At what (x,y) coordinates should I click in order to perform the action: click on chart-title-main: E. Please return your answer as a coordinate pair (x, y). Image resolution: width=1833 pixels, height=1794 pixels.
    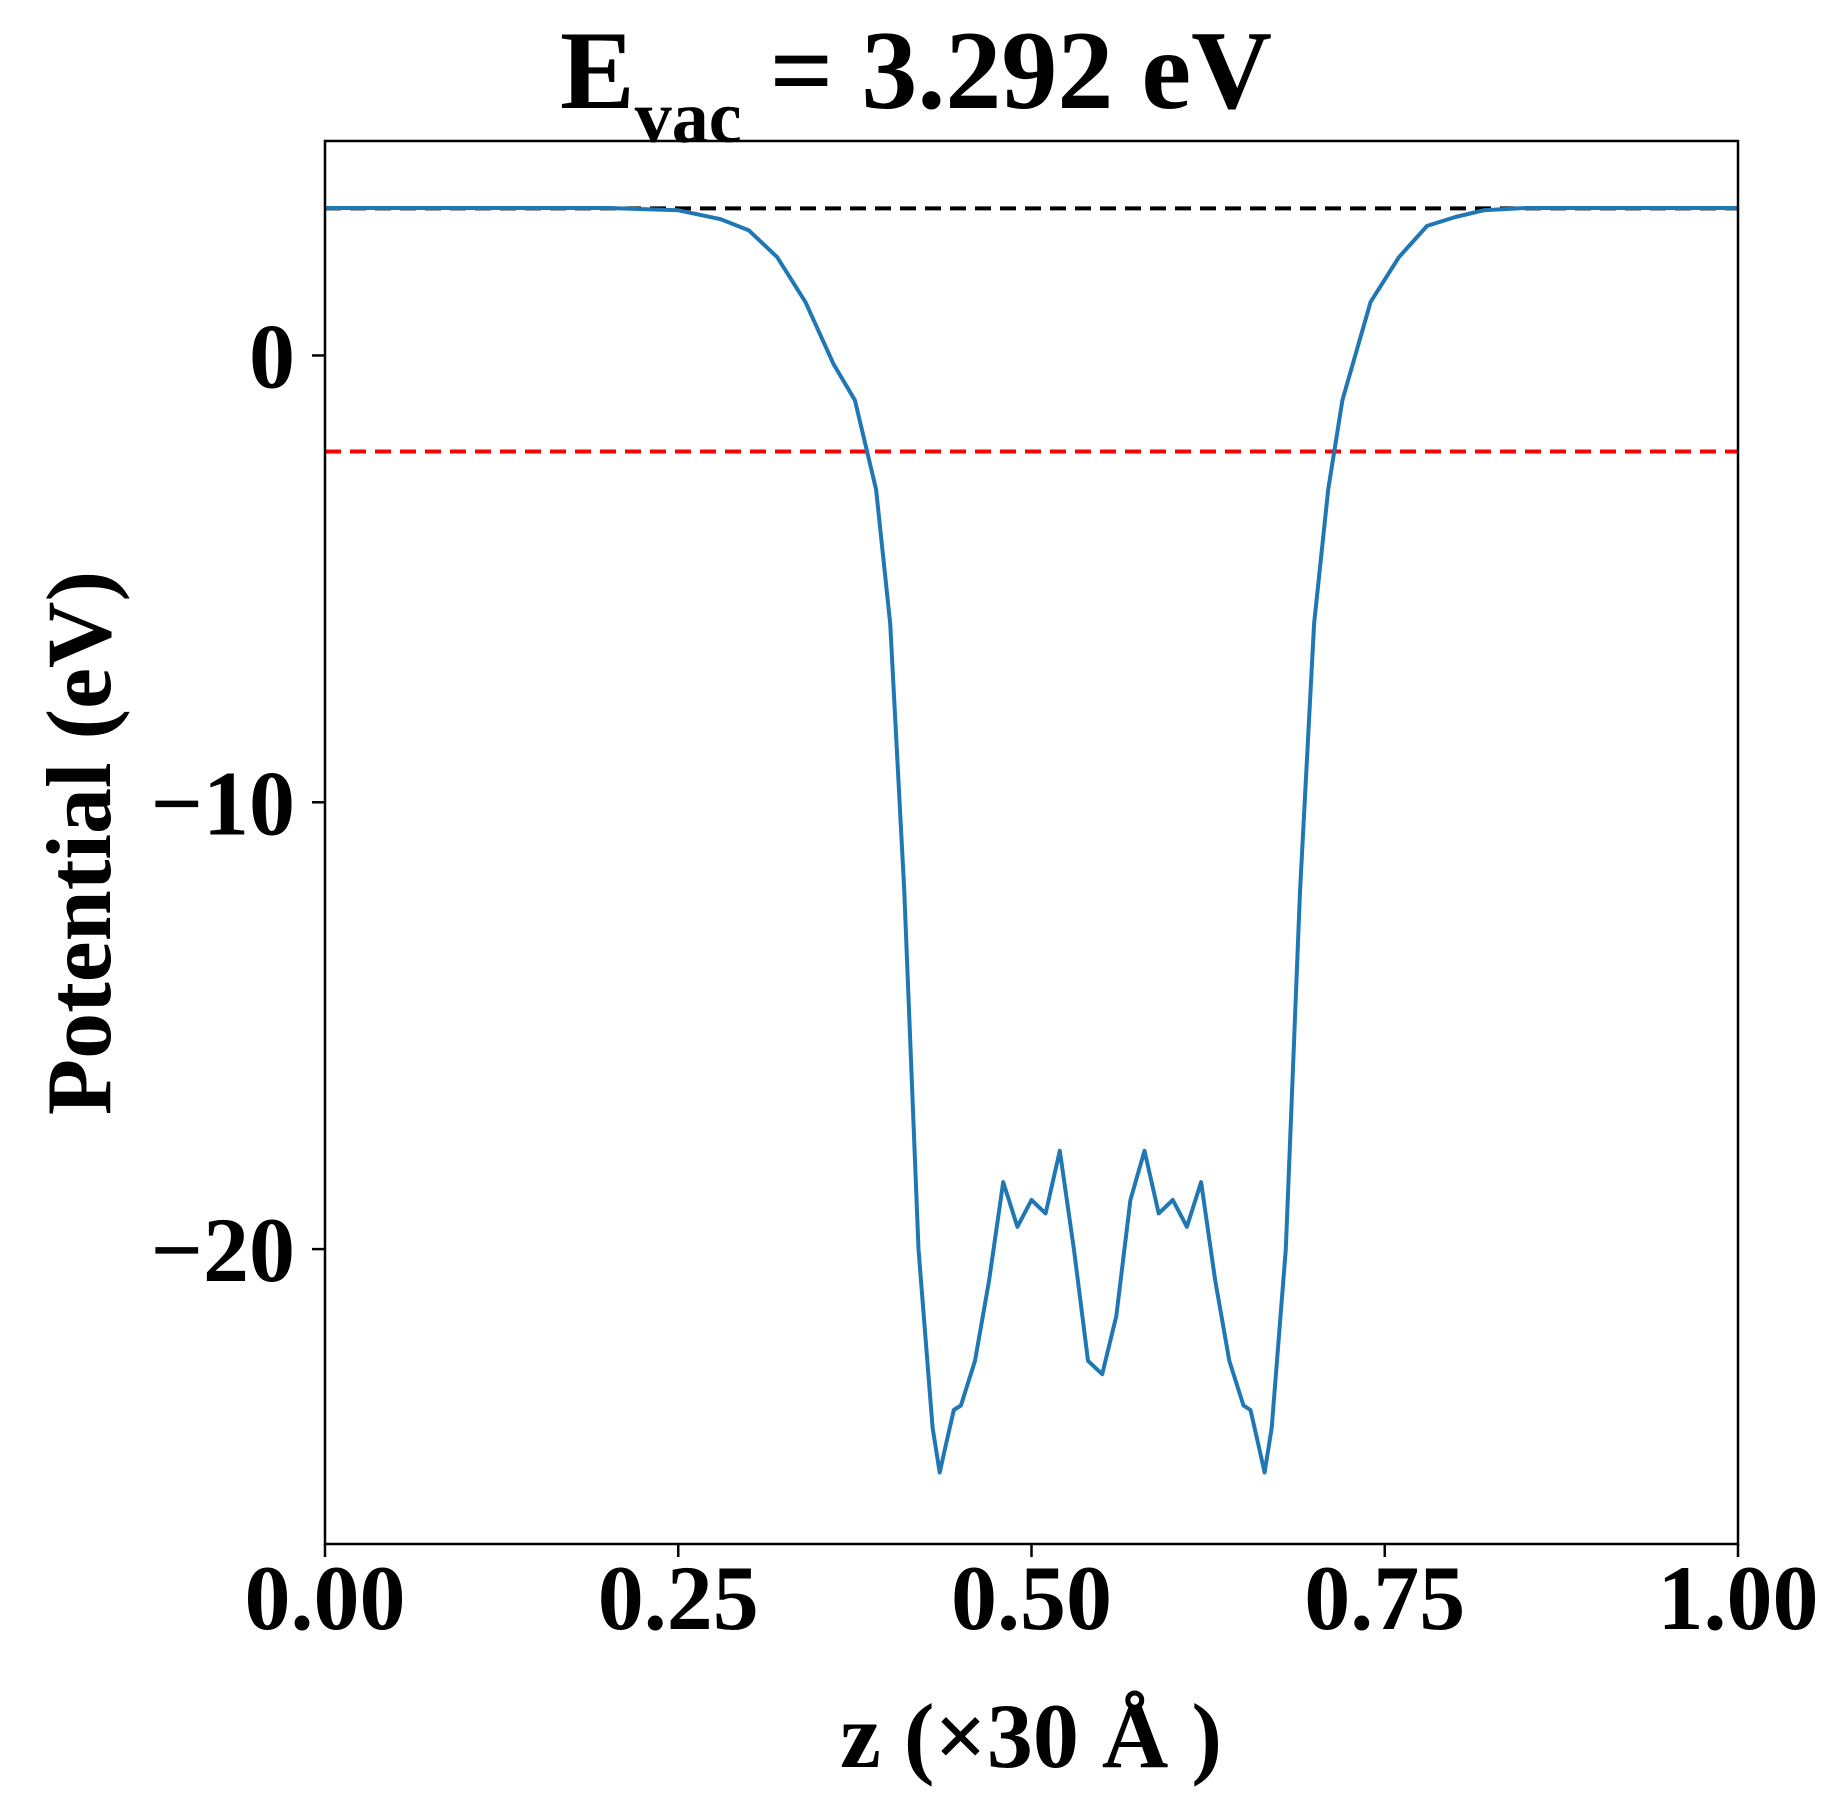
    Looking at the image, I should click on (597, 71).